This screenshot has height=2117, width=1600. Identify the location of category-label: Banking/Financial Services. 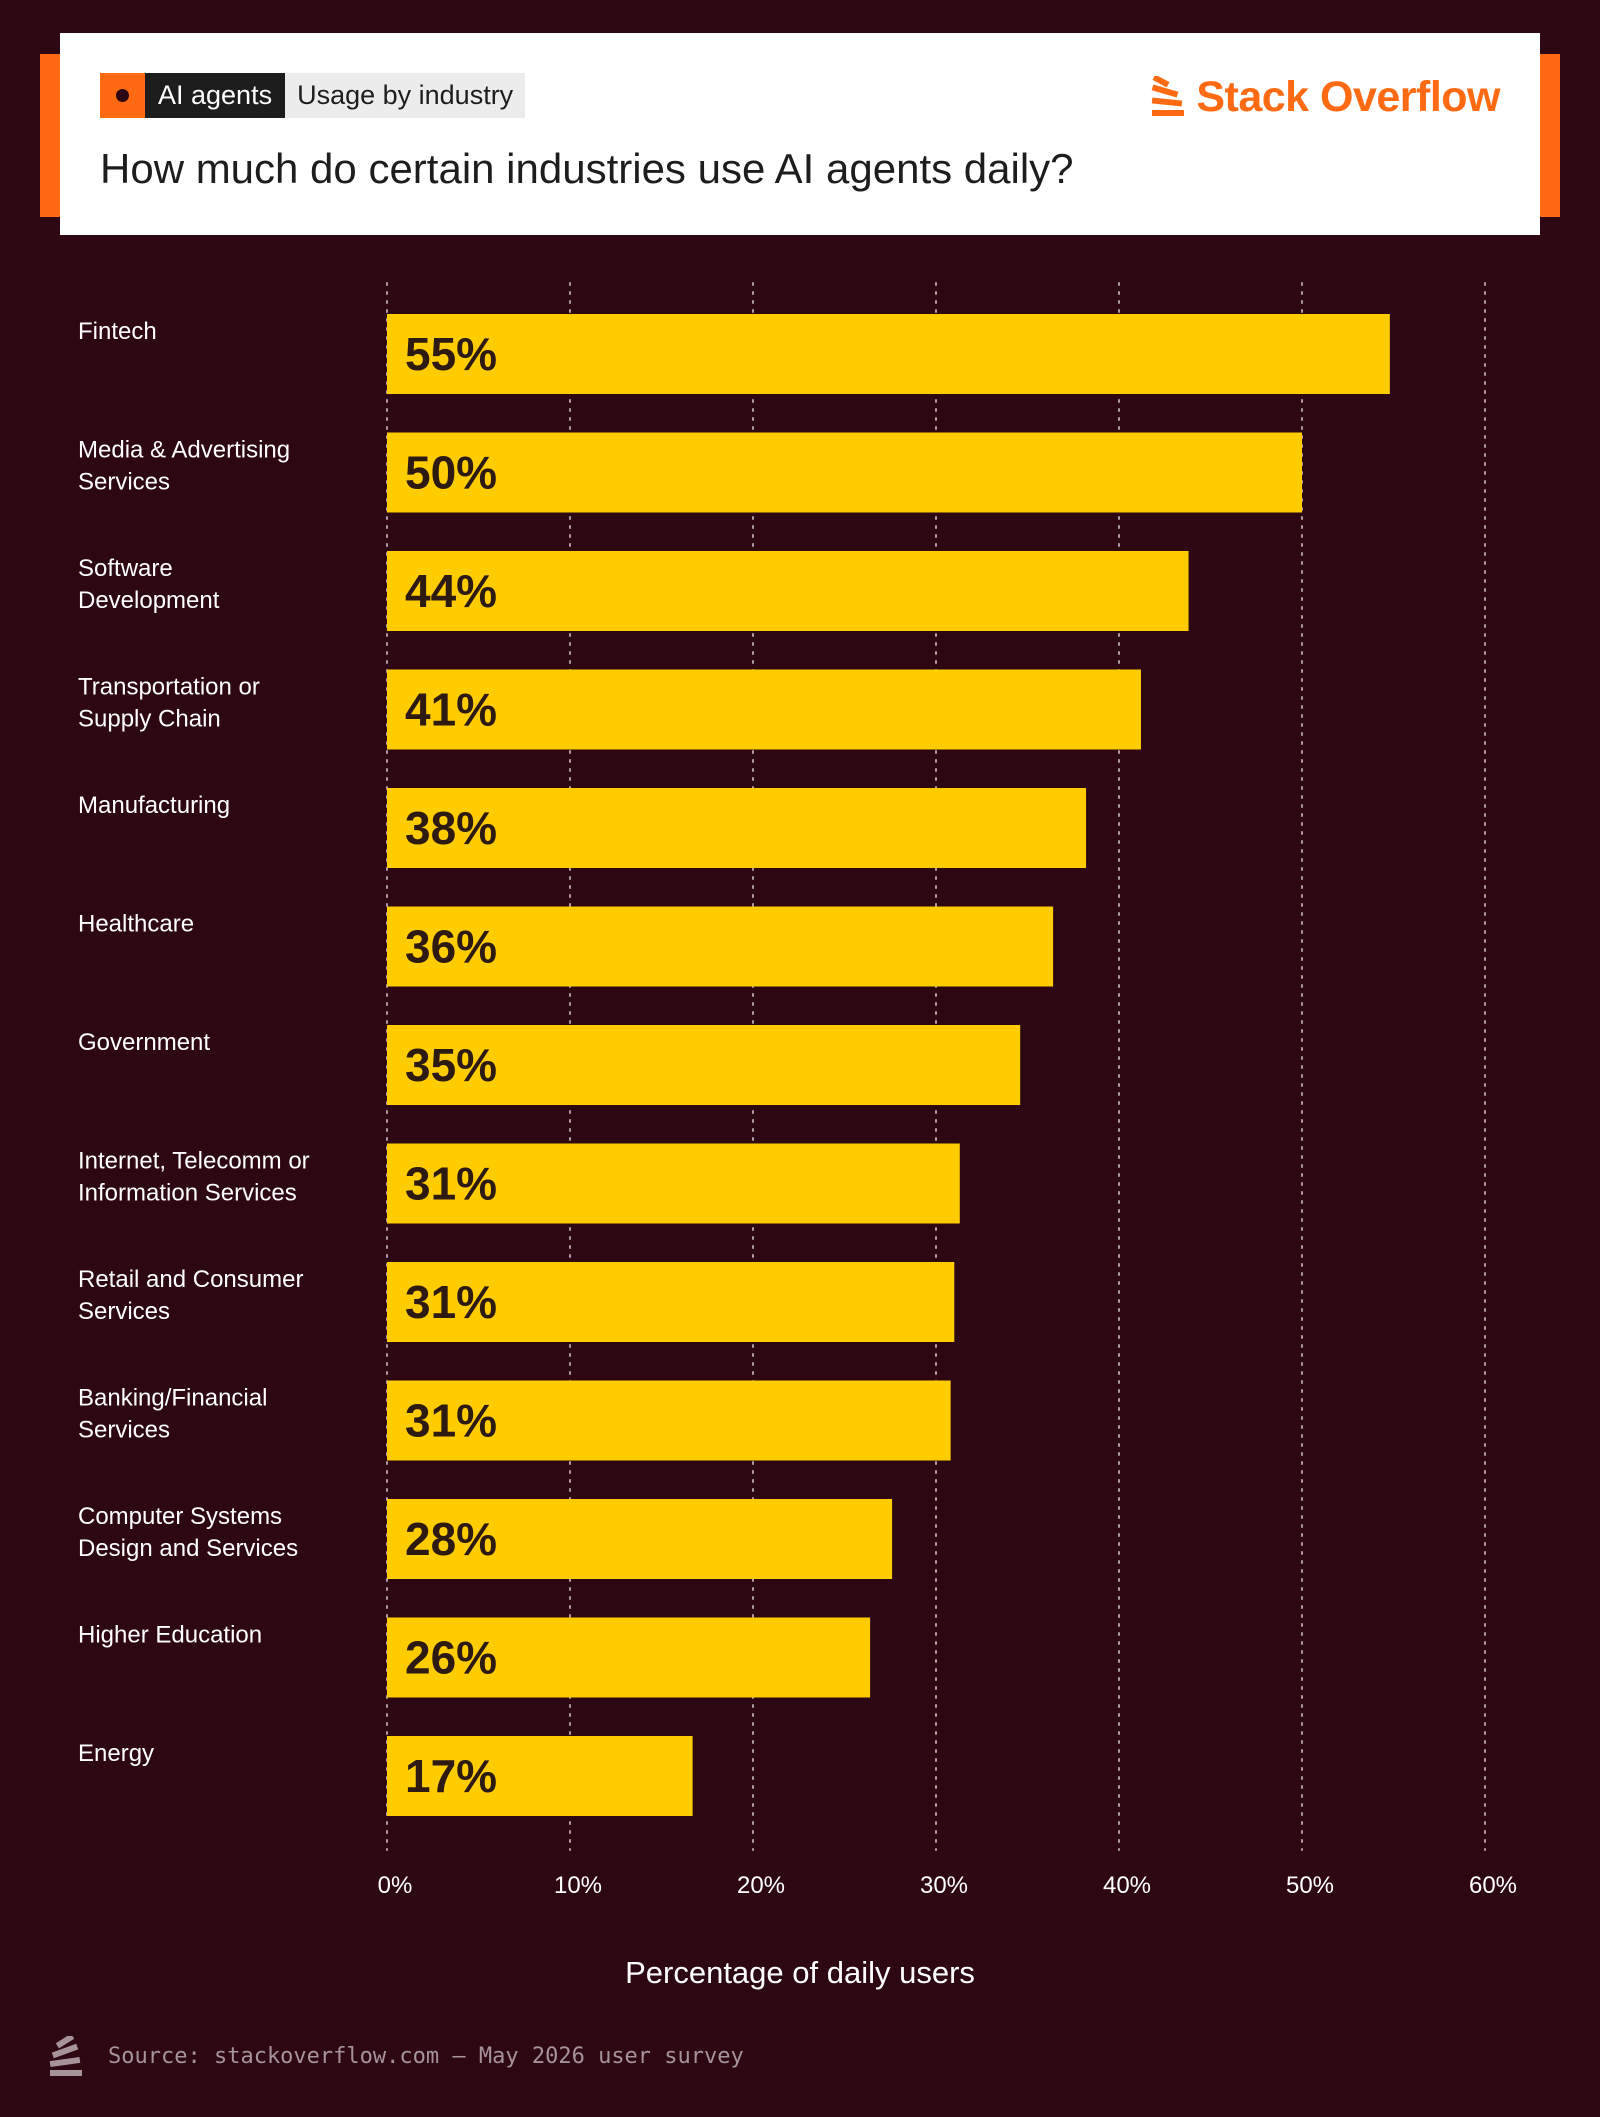
(172, 1414).